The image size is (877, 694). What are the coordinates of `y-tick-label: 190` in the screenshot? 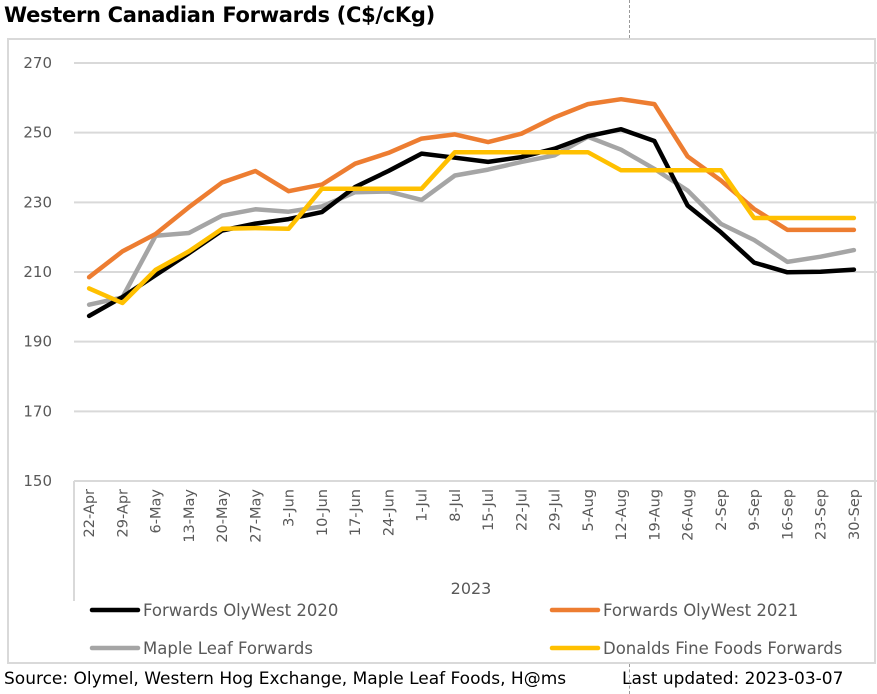 It's located at (37, 342).